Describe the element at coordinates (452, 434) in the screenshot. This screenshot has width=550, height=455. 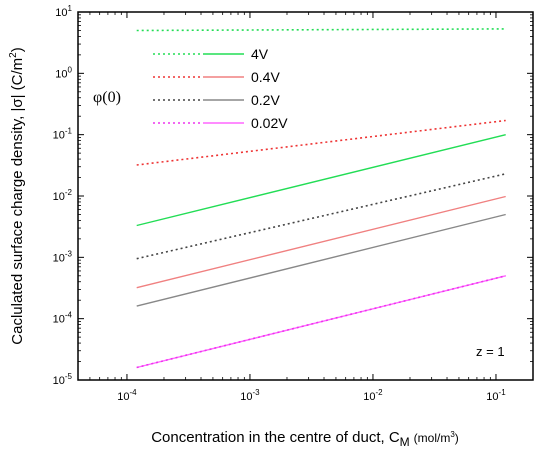
I see `x-axis-title-unit-sup: 3` at that location.